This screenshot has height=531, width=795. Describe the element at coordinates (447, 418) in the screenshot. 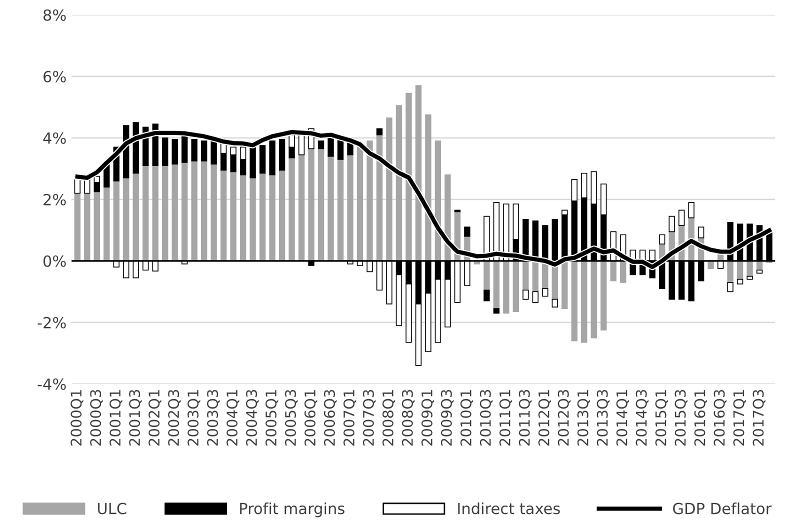

I see `x-tick-label: 2009Q3` at that location.